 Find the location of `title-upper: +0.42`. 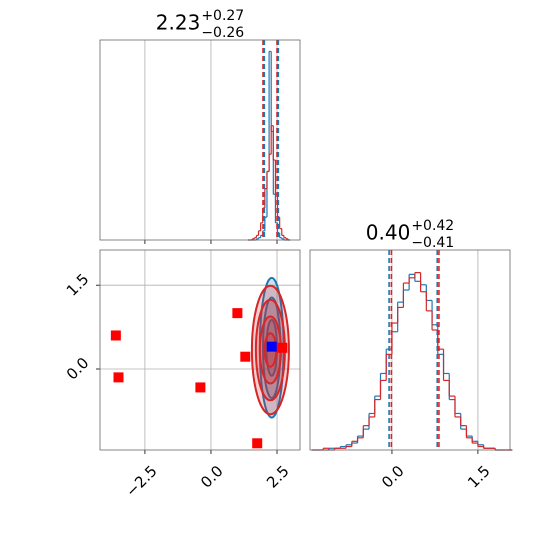

title-upper: +0.42 is located at coordinates (432, 226).